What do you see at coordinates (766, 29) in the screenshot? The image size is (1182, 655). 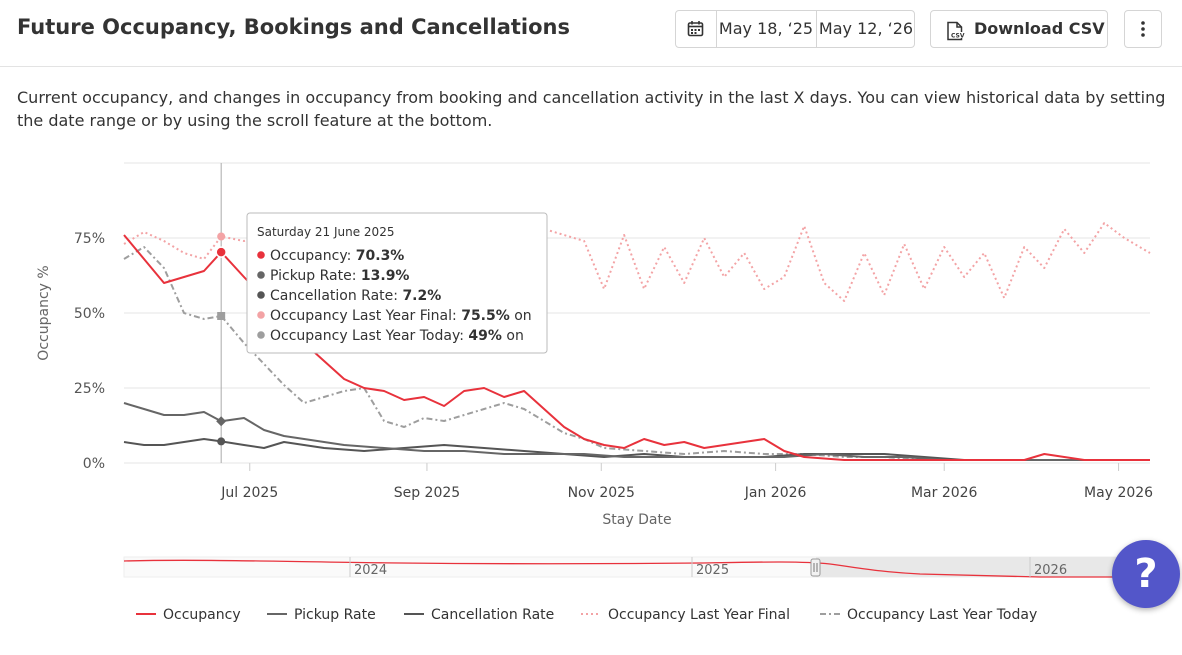 I see `date-from-field: May 18, ‘25` at bounding box center [766, 29].